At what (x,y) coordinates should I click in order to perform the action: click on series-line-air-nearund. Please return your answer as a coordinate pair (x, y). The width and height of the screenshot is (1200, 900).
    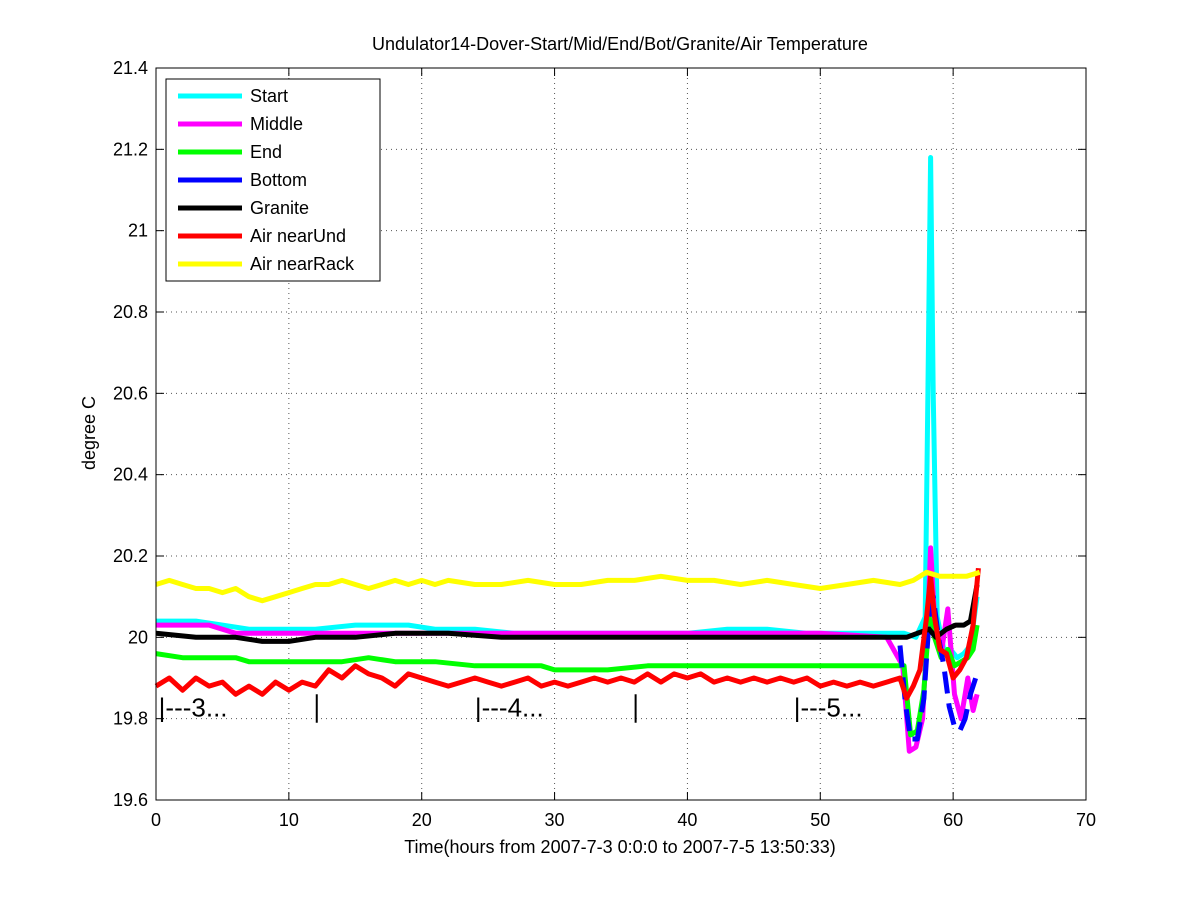
    Looking at the image, I should click on (567, 634).